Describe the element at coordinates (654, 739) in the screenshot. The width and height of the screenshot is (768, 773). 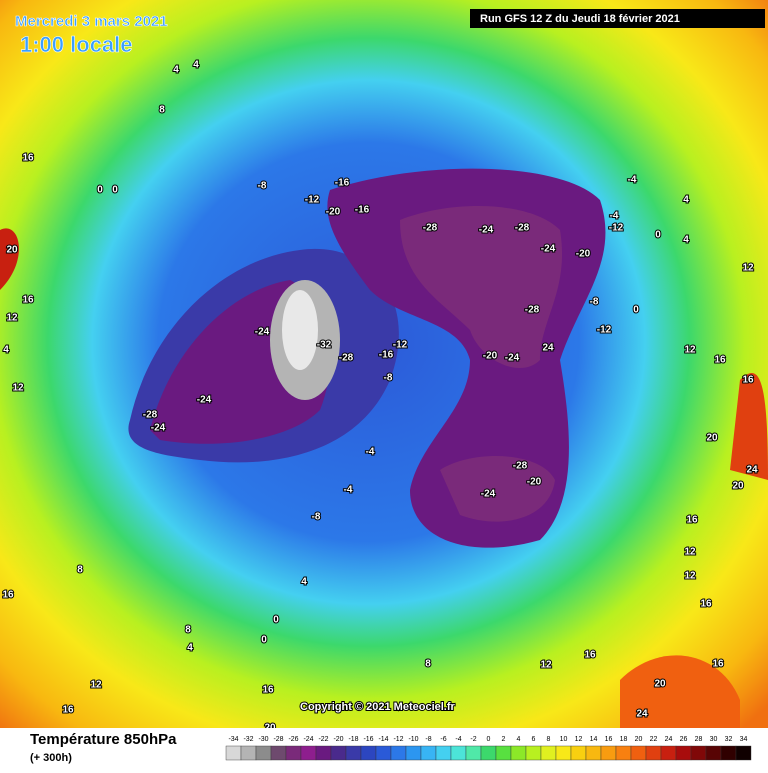
I see `legend-tick-label: 22` at that location.